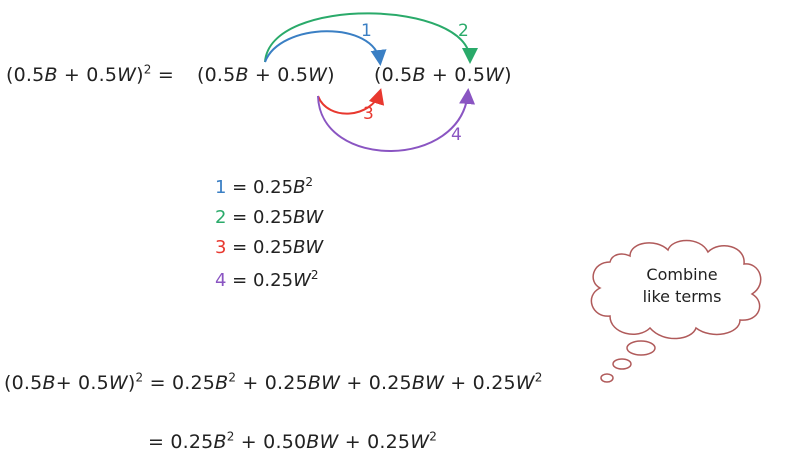 The width and height of the screenshot is (800, 462). I want to click on result-term-b-var: BW, so click(322, 442).